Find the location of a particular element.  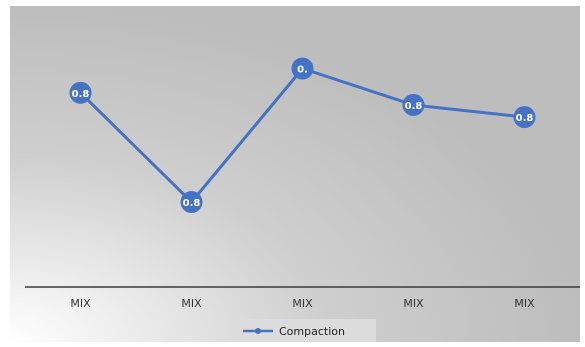

legend-background is located at coordinates (302, 330).